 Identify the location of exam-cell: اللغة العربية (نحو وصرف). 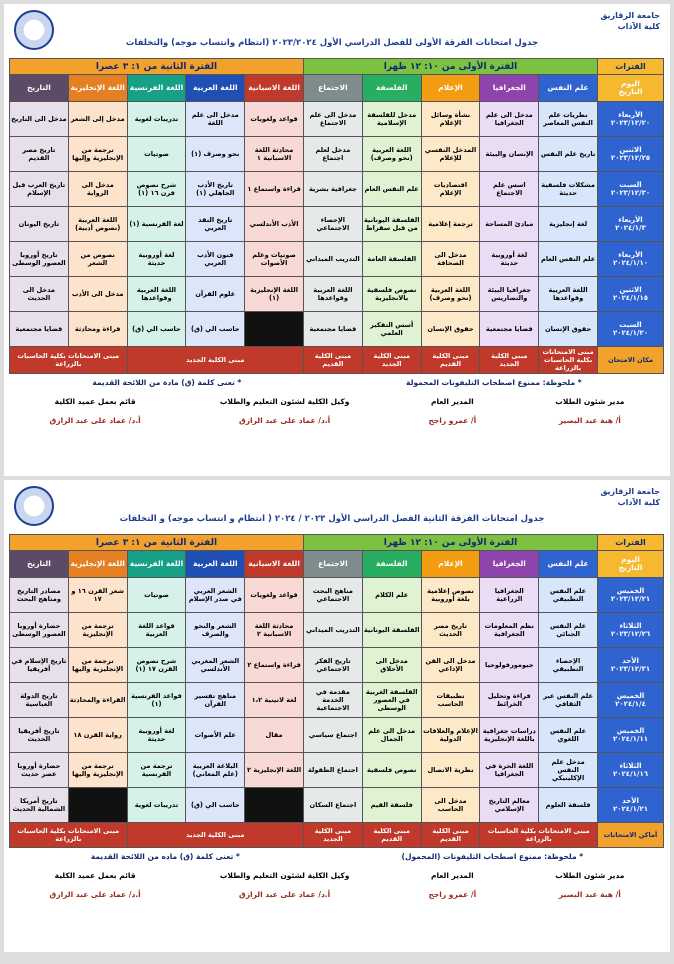
(450, 294).